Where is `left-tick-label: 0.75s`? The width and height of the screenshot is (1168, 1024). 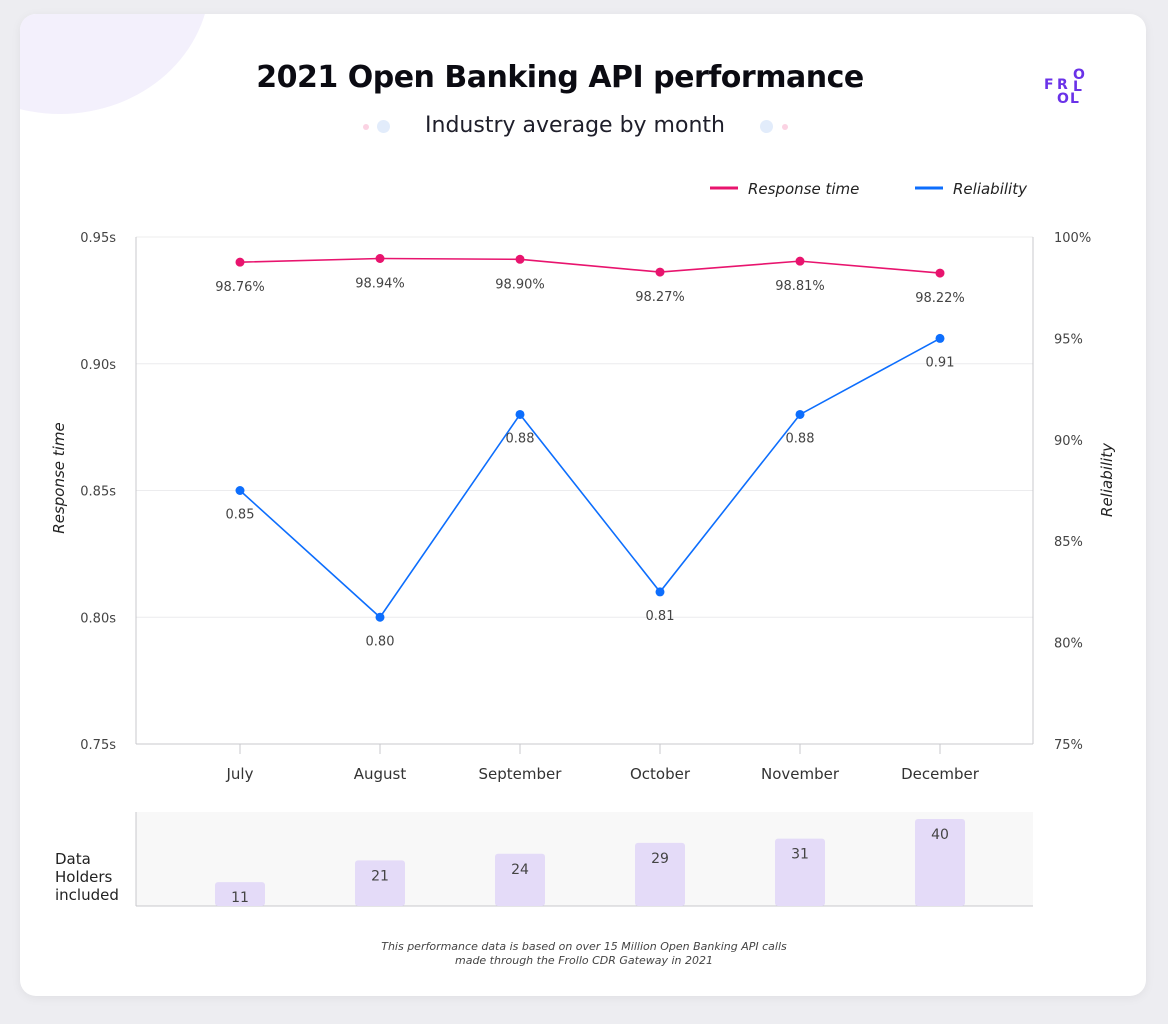 left-tick-label: 0.75s is located at coordinates (98, 745).